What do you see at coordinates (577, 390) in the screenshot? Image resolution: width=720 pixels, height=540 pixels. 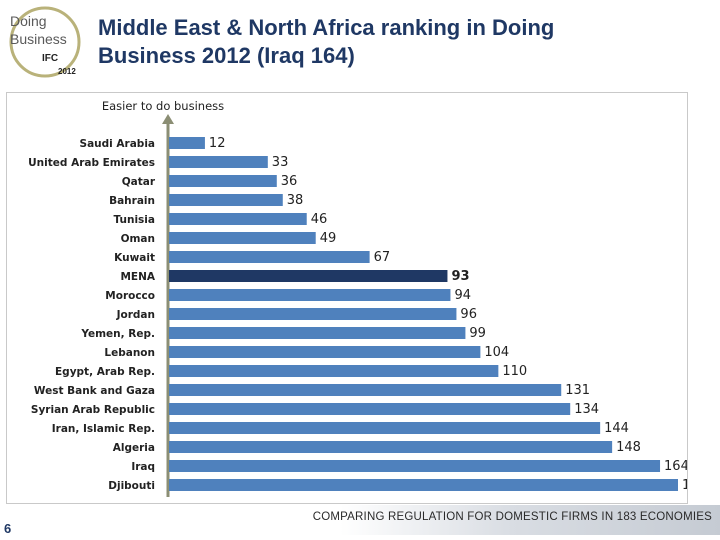 I see `value-label: 131` at bounding box center [577, 390].